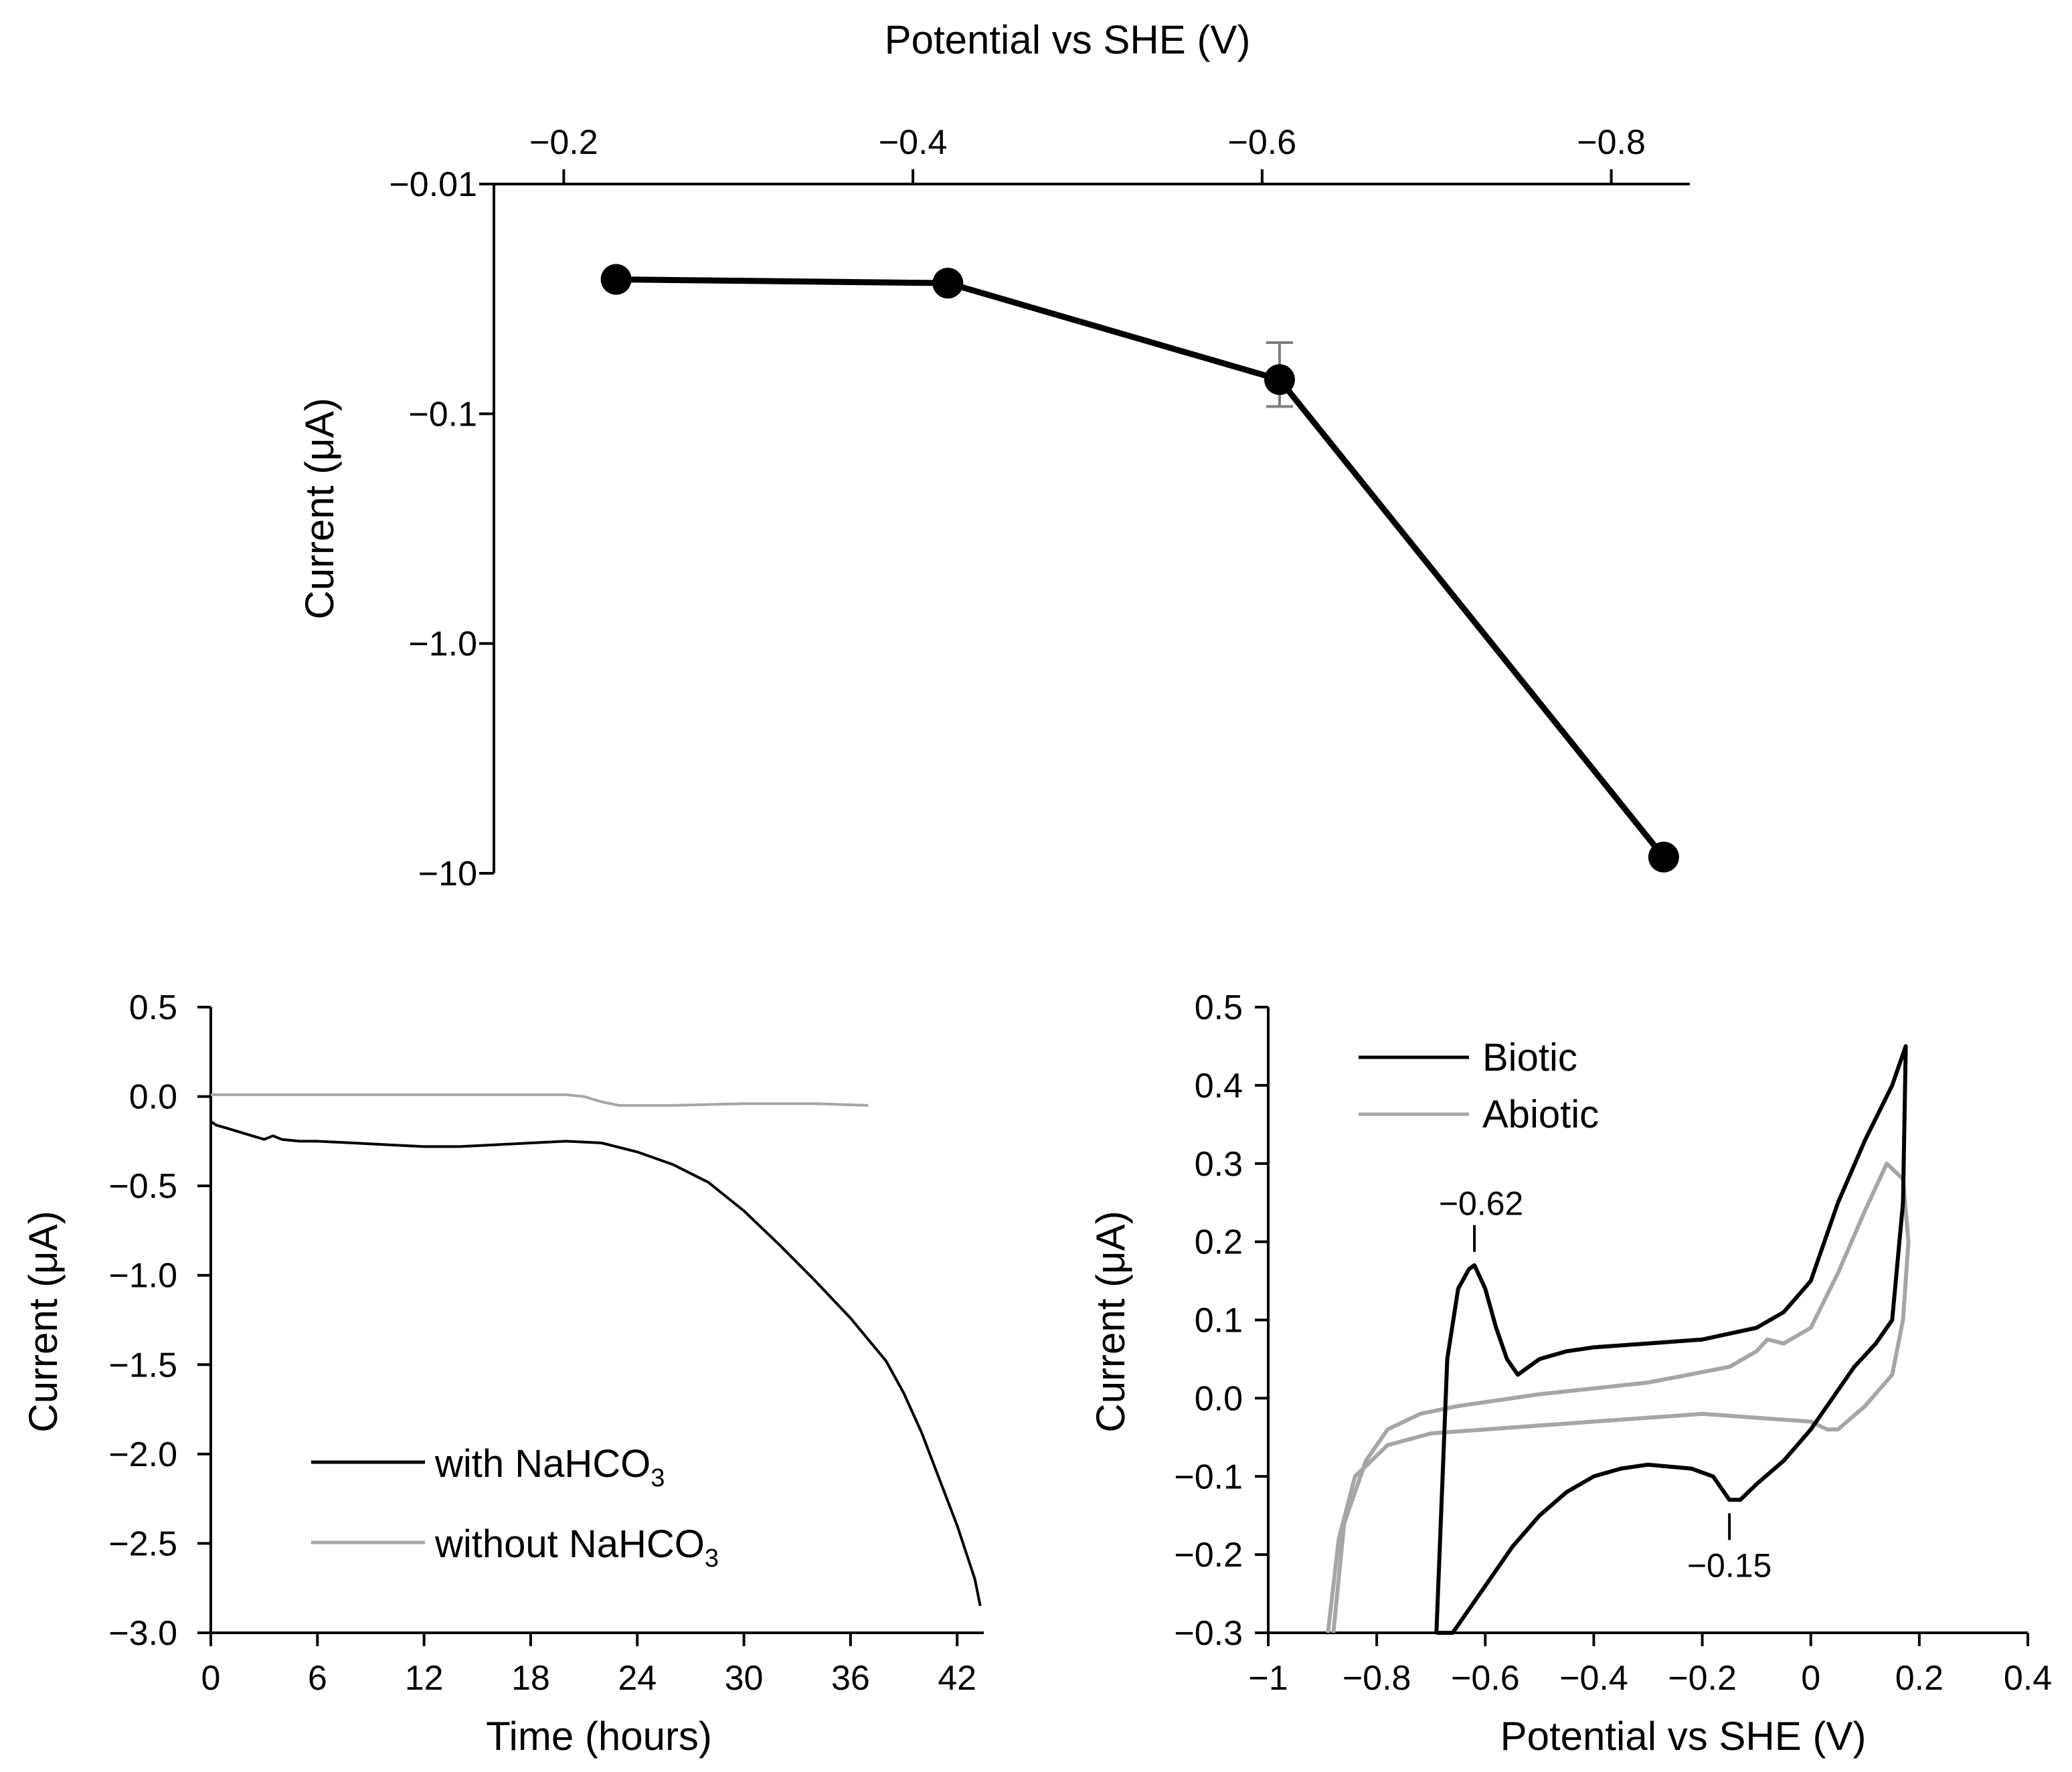 Image resolution: width=2072 pixels, height=1772 pixels. What do you see at coordinates (637, 1679) in the screenshot?
I see `bl-x-tick-label: 24` at bounding box center [637, 1679].